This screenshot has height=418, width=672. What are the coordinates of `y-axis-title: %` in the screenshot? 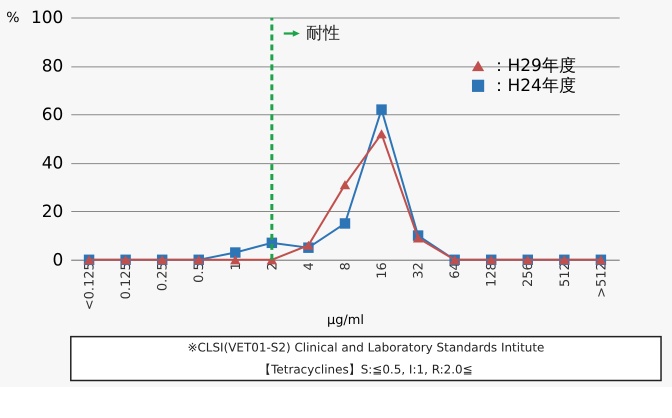 It's located at (13, 18).